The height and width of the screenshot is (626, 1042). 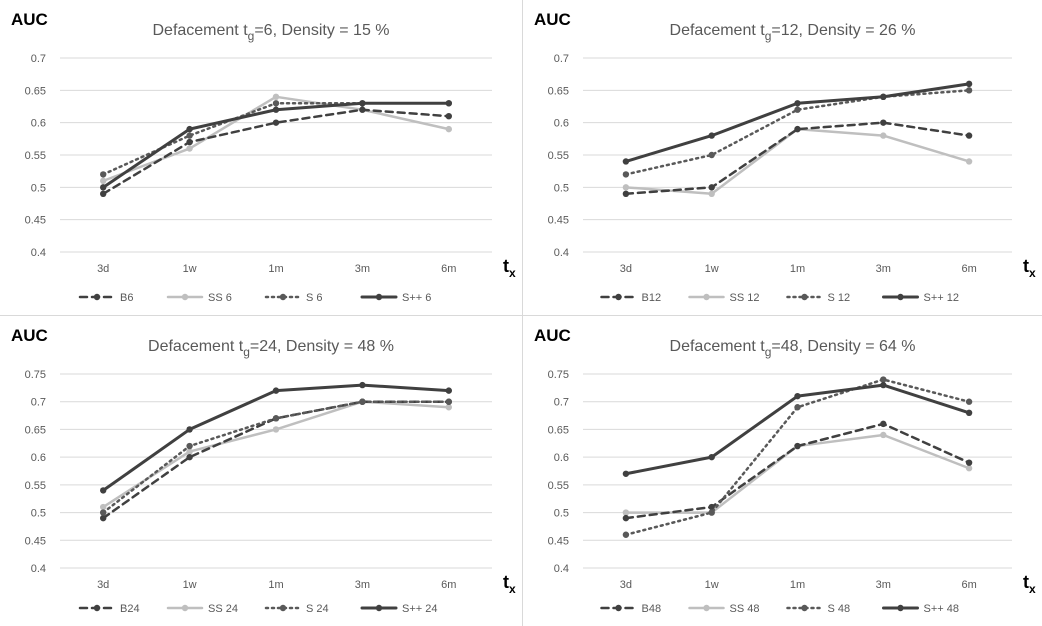 I want to click on legend-label-4: S++ 6, so click(x=416, y=298).